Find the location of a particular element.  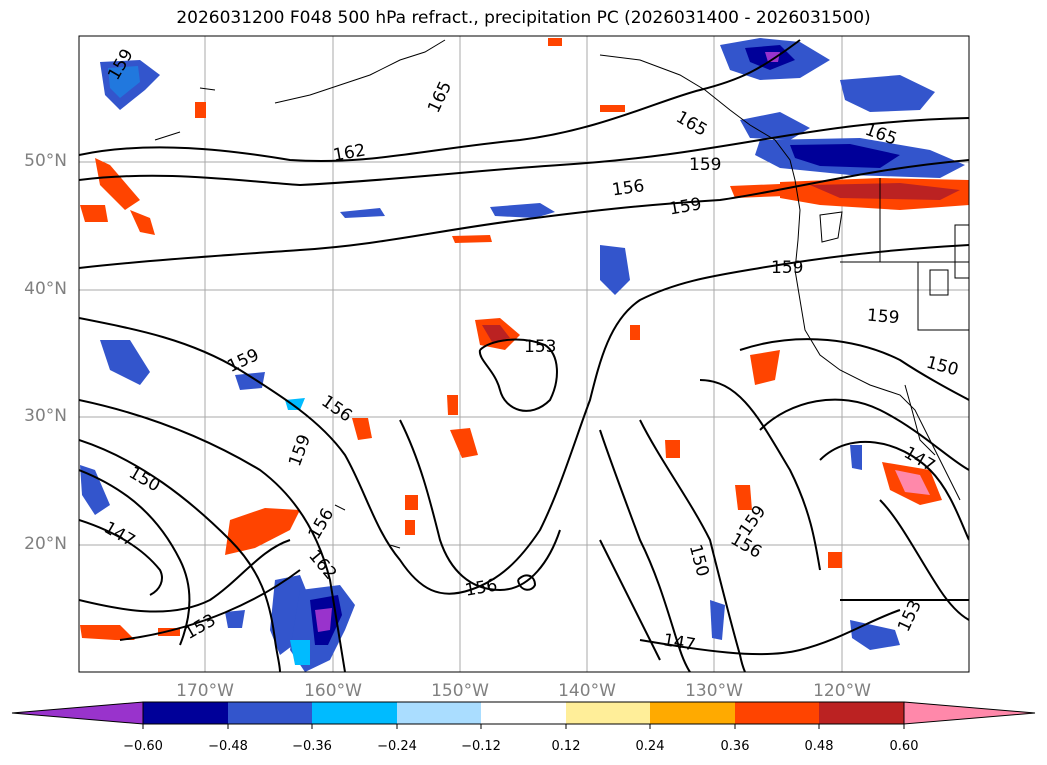

colorbar-tick-label: −0.24 is located at coordinates (397, 746).